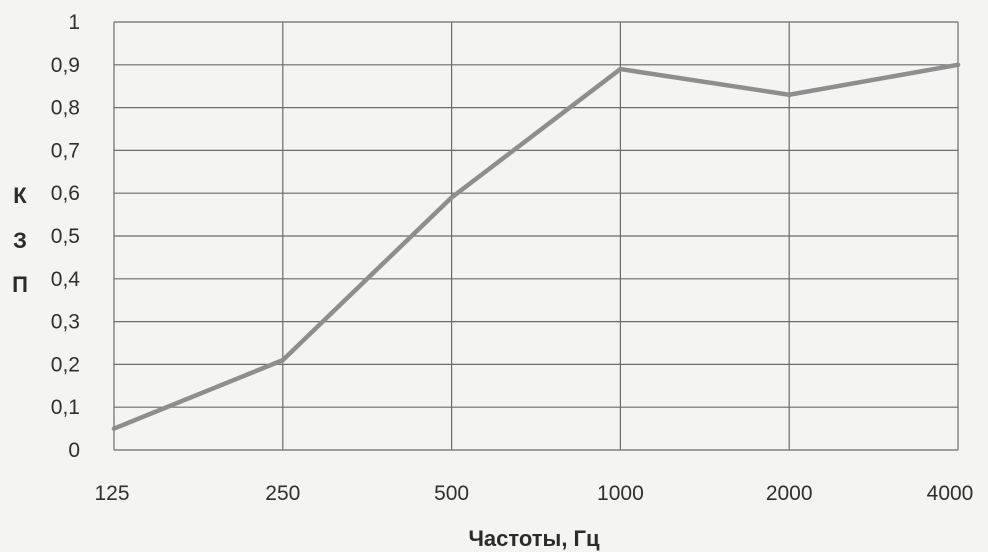 The height and width of the screenshot is (552, 988). Describe the element at coordinates (66, 279) in the screenshot. I see `y-tick-label: 0,4` at that location.